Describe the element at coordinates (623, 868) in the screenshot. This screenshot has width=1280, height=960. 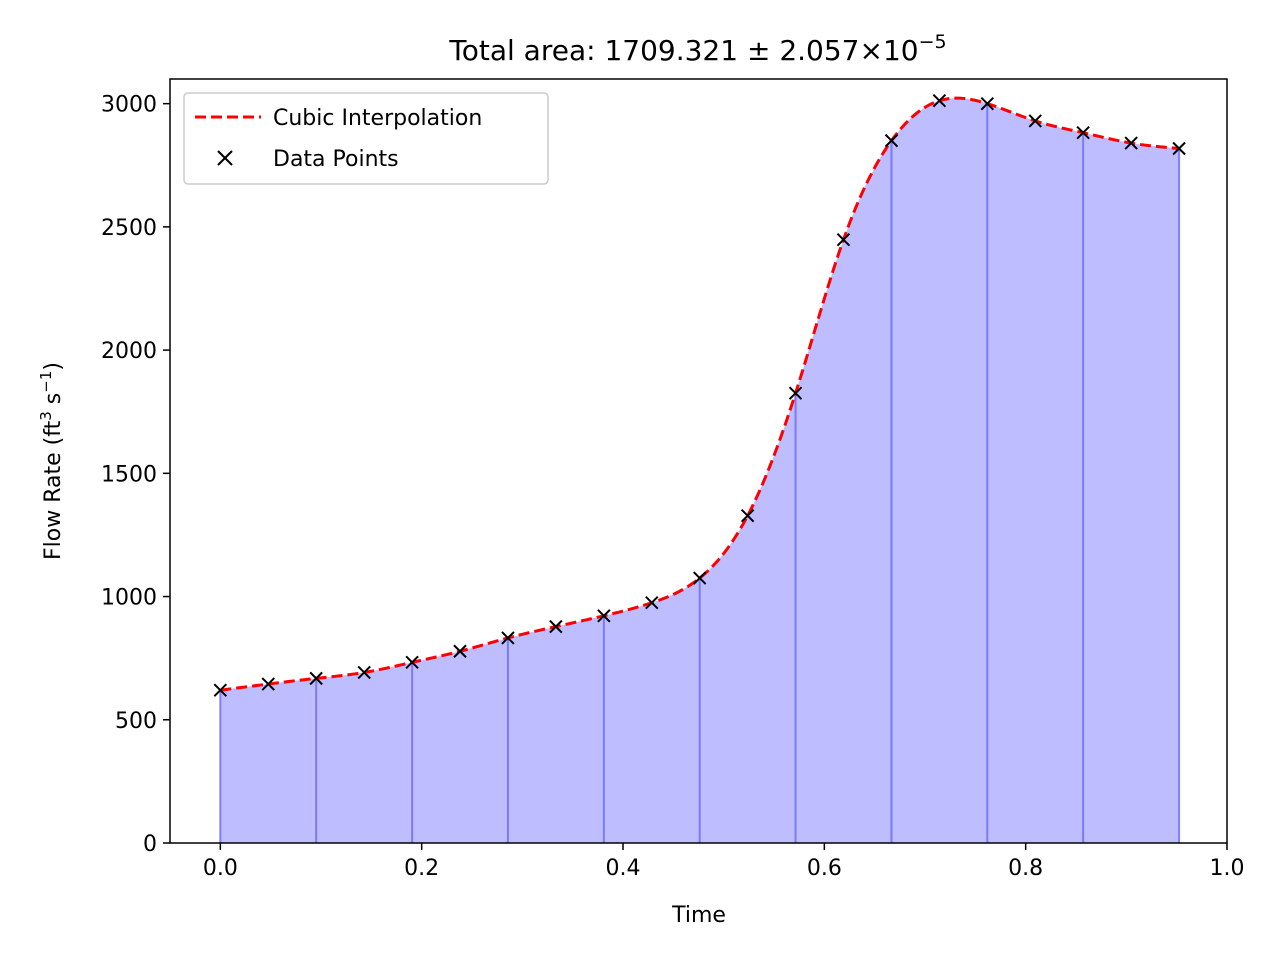
I see `x-tick-label: 0.4` at that location.